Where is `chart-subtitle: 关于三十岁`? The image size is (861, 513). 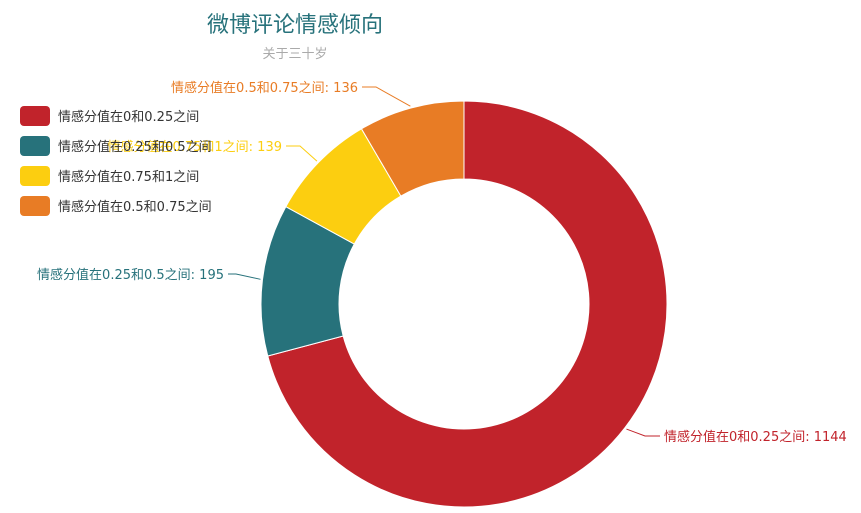
chart-subtitle: 关于三十岁 is located at coordinates (294, 54).